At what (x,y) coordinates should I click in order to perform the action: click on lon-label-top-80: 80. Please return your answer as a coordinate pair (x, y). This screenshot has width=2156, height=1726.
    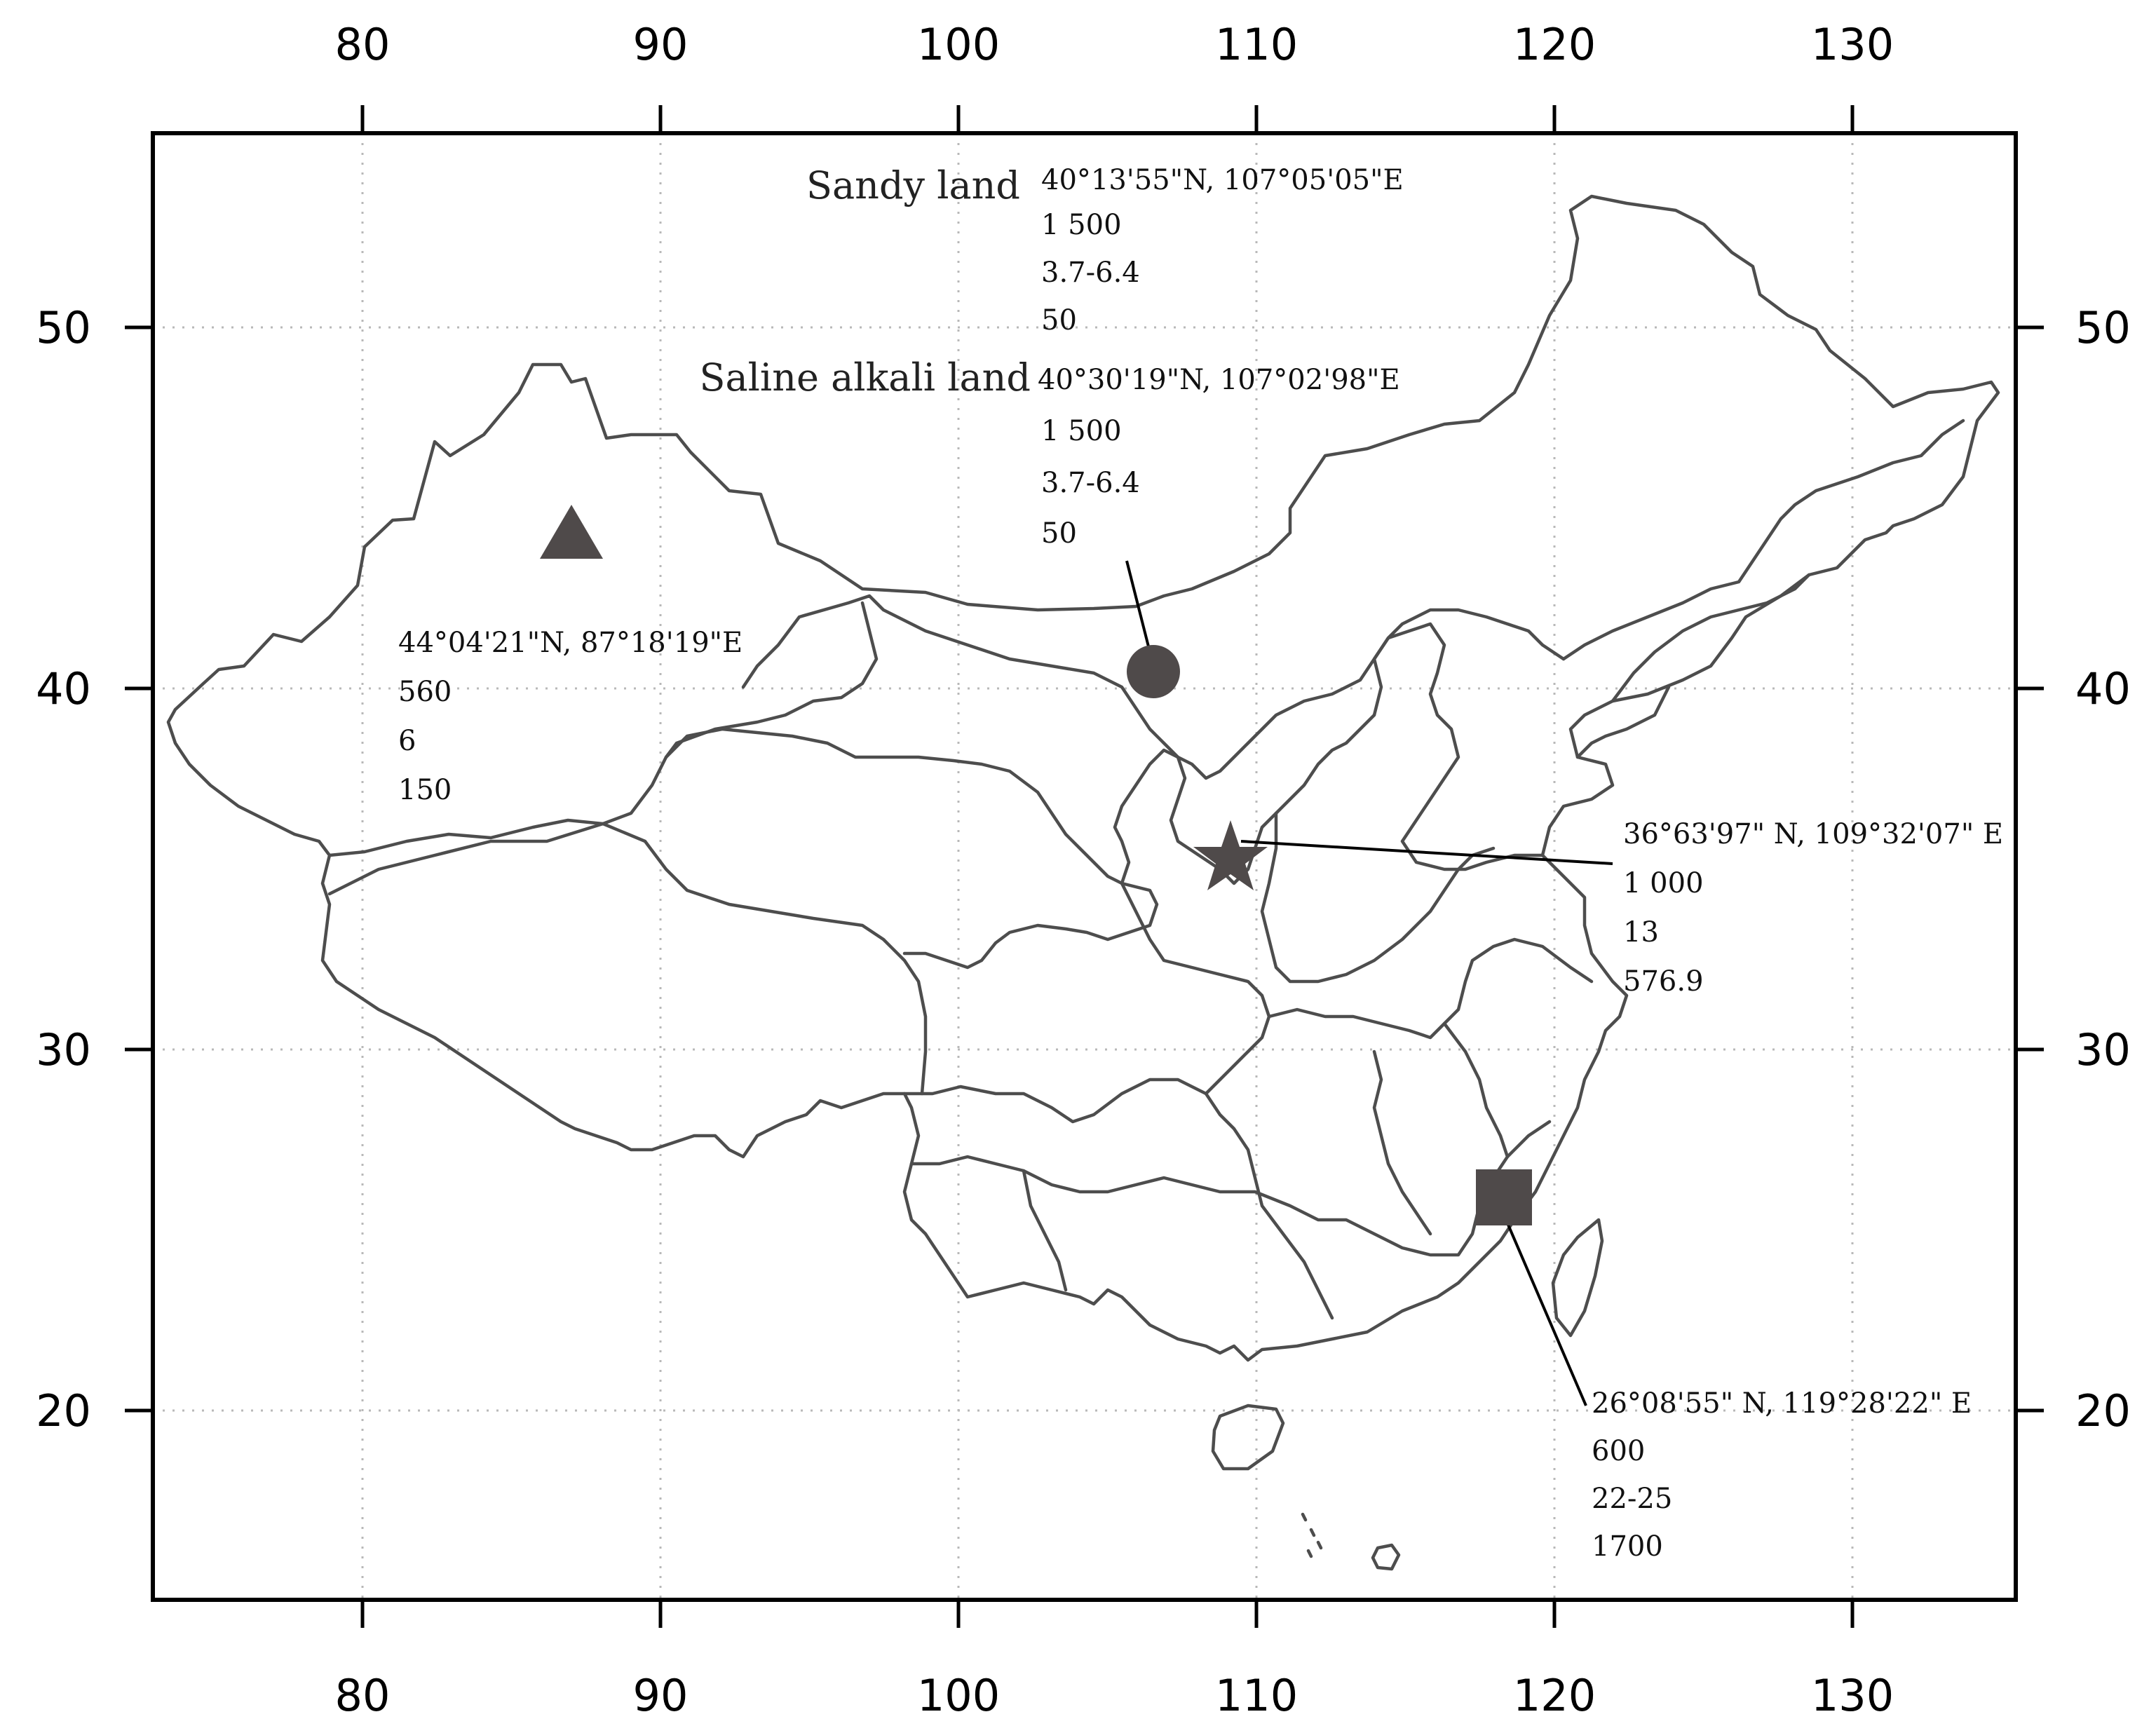
    Looking at the image, I should click on (363, 44).